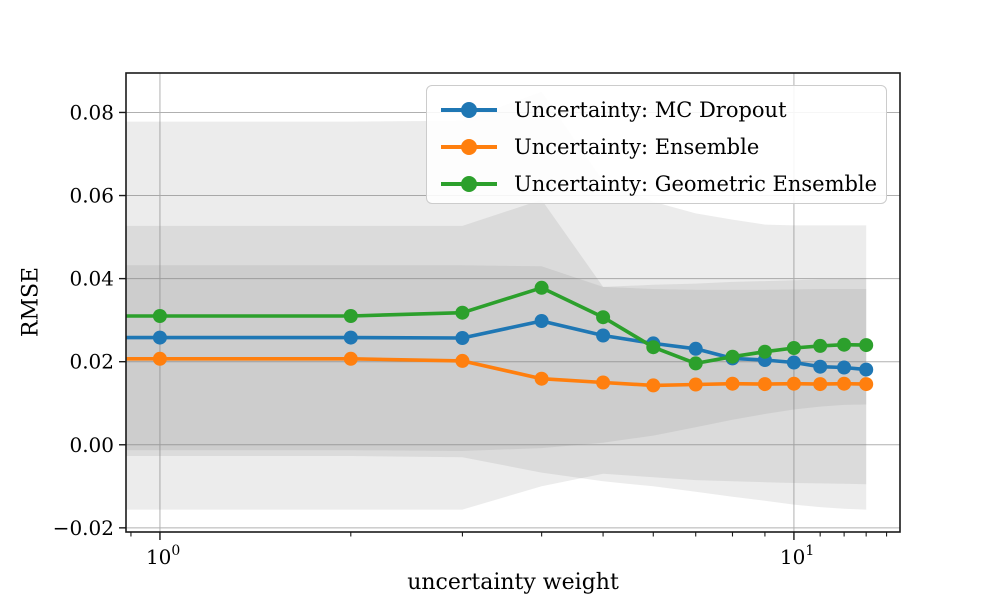 The height and width of the screenshot is (600, 1000). Describe the element at coordinates (541, 287) in the screenshot. I see `data-point-geometric-ensemble-x4` at that location.